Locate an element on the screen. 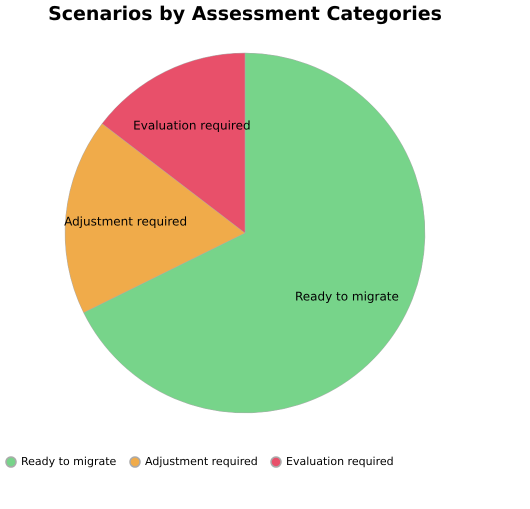 The image size is (530, 509). legend-label: Adjustment required is located at coordinates (201, 461).